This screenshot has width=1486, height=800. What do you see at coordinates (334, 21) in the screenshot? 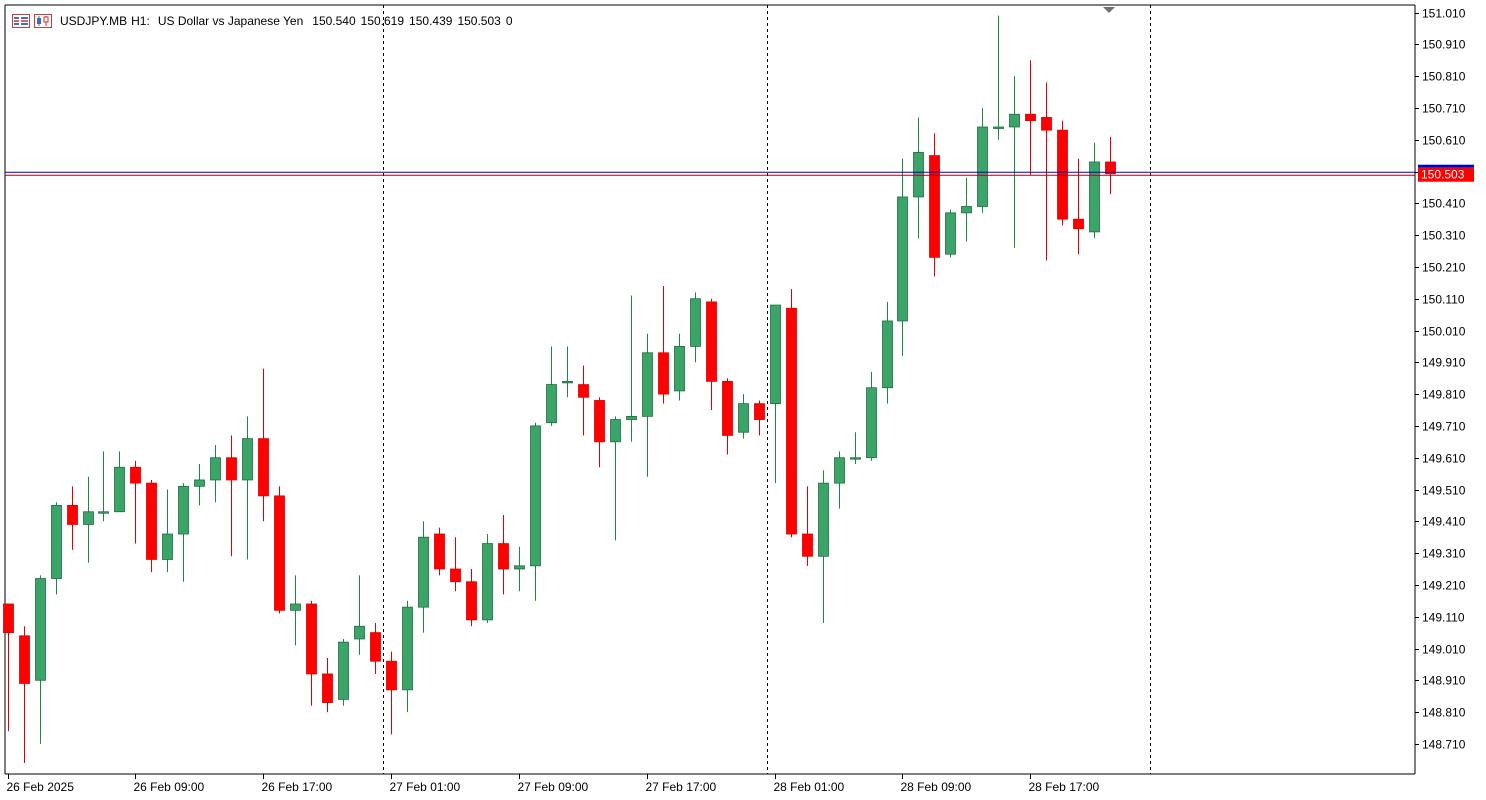
I see `open-value: 150.540` at bounding box center [334, 21].